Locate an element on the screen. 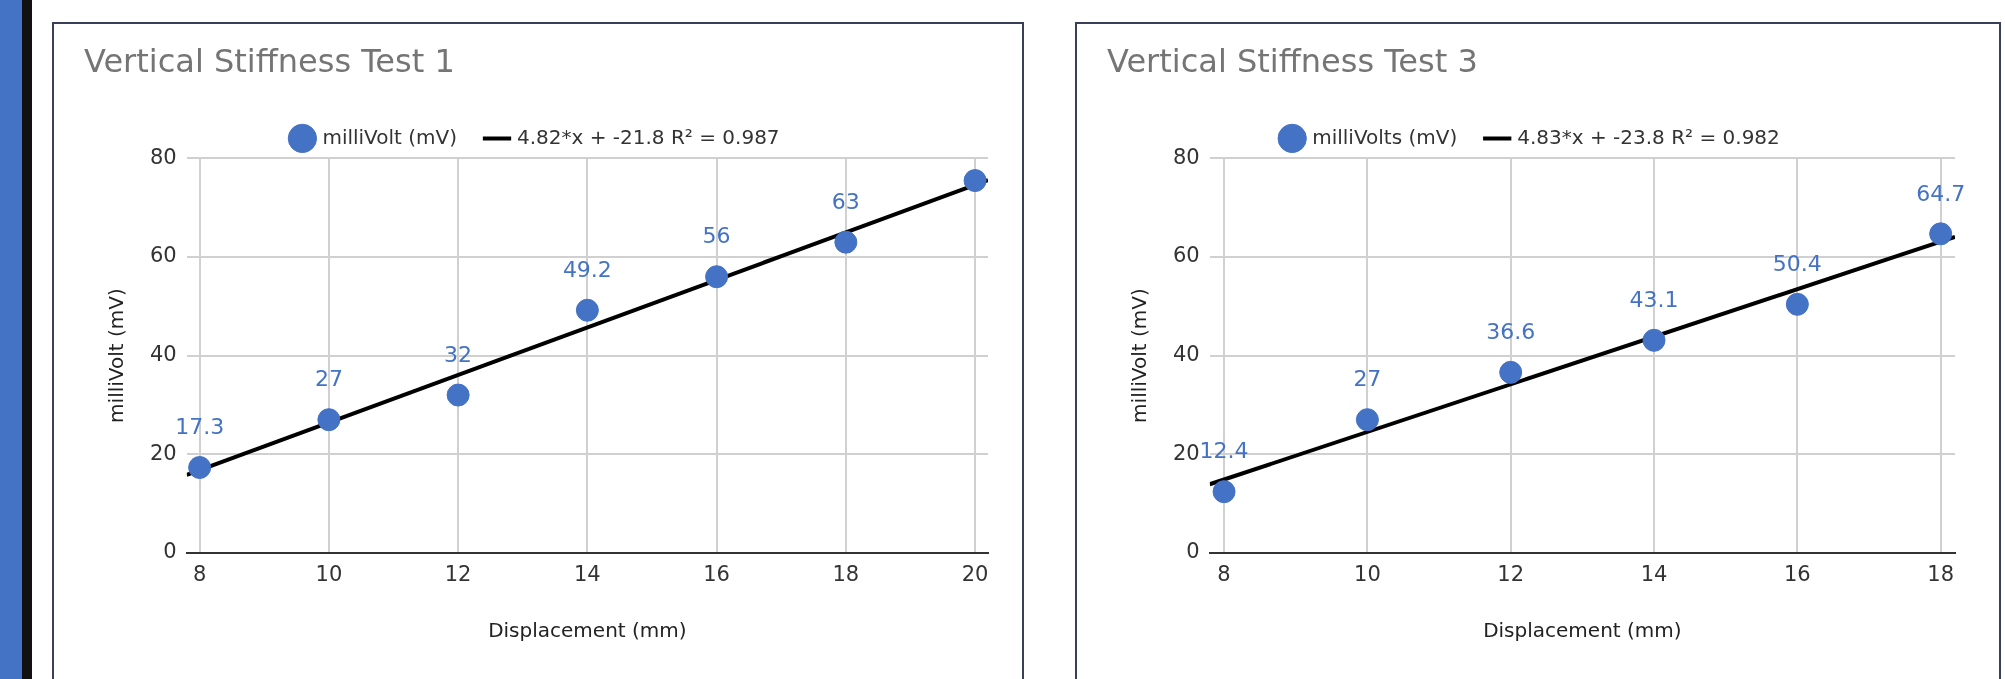  legend-label: 4.82*x + -21.8 R² = 0.987 is located at coordinates (648, 136).